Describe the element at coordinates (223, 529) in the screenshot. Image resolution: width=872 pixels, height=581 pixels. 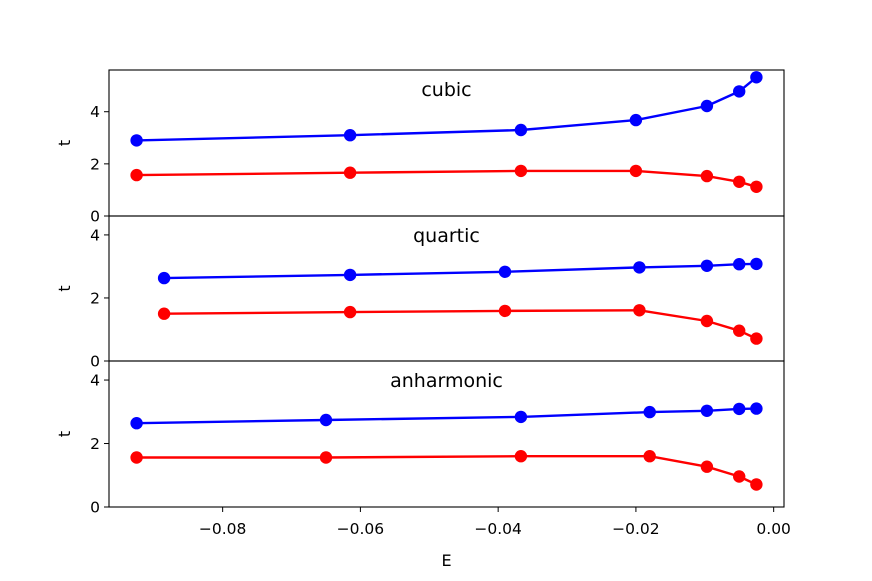
I see `x-tick-label: −0.08` at that location.